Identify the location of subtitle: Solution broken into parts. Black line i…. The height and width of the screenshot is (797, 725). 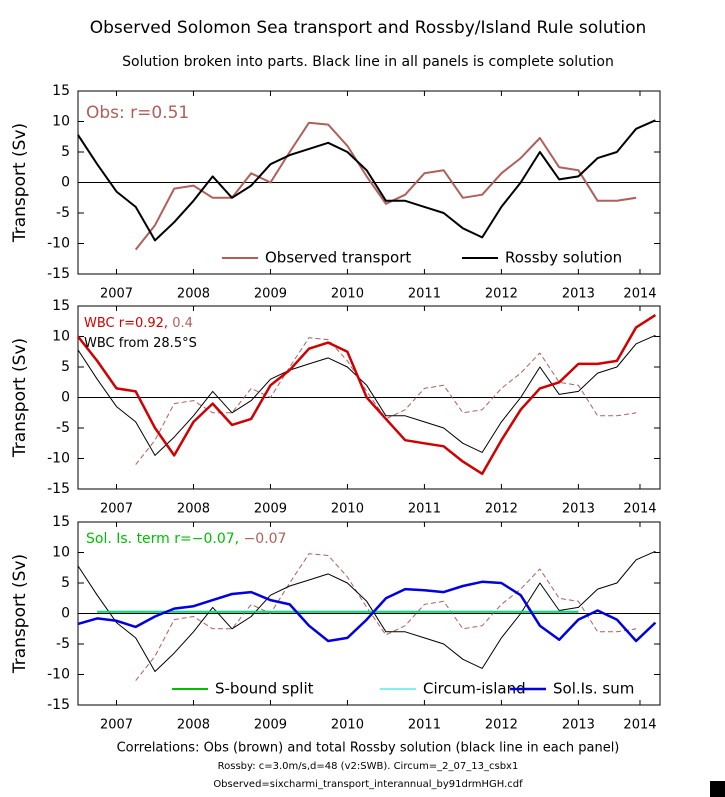
(368, 62).